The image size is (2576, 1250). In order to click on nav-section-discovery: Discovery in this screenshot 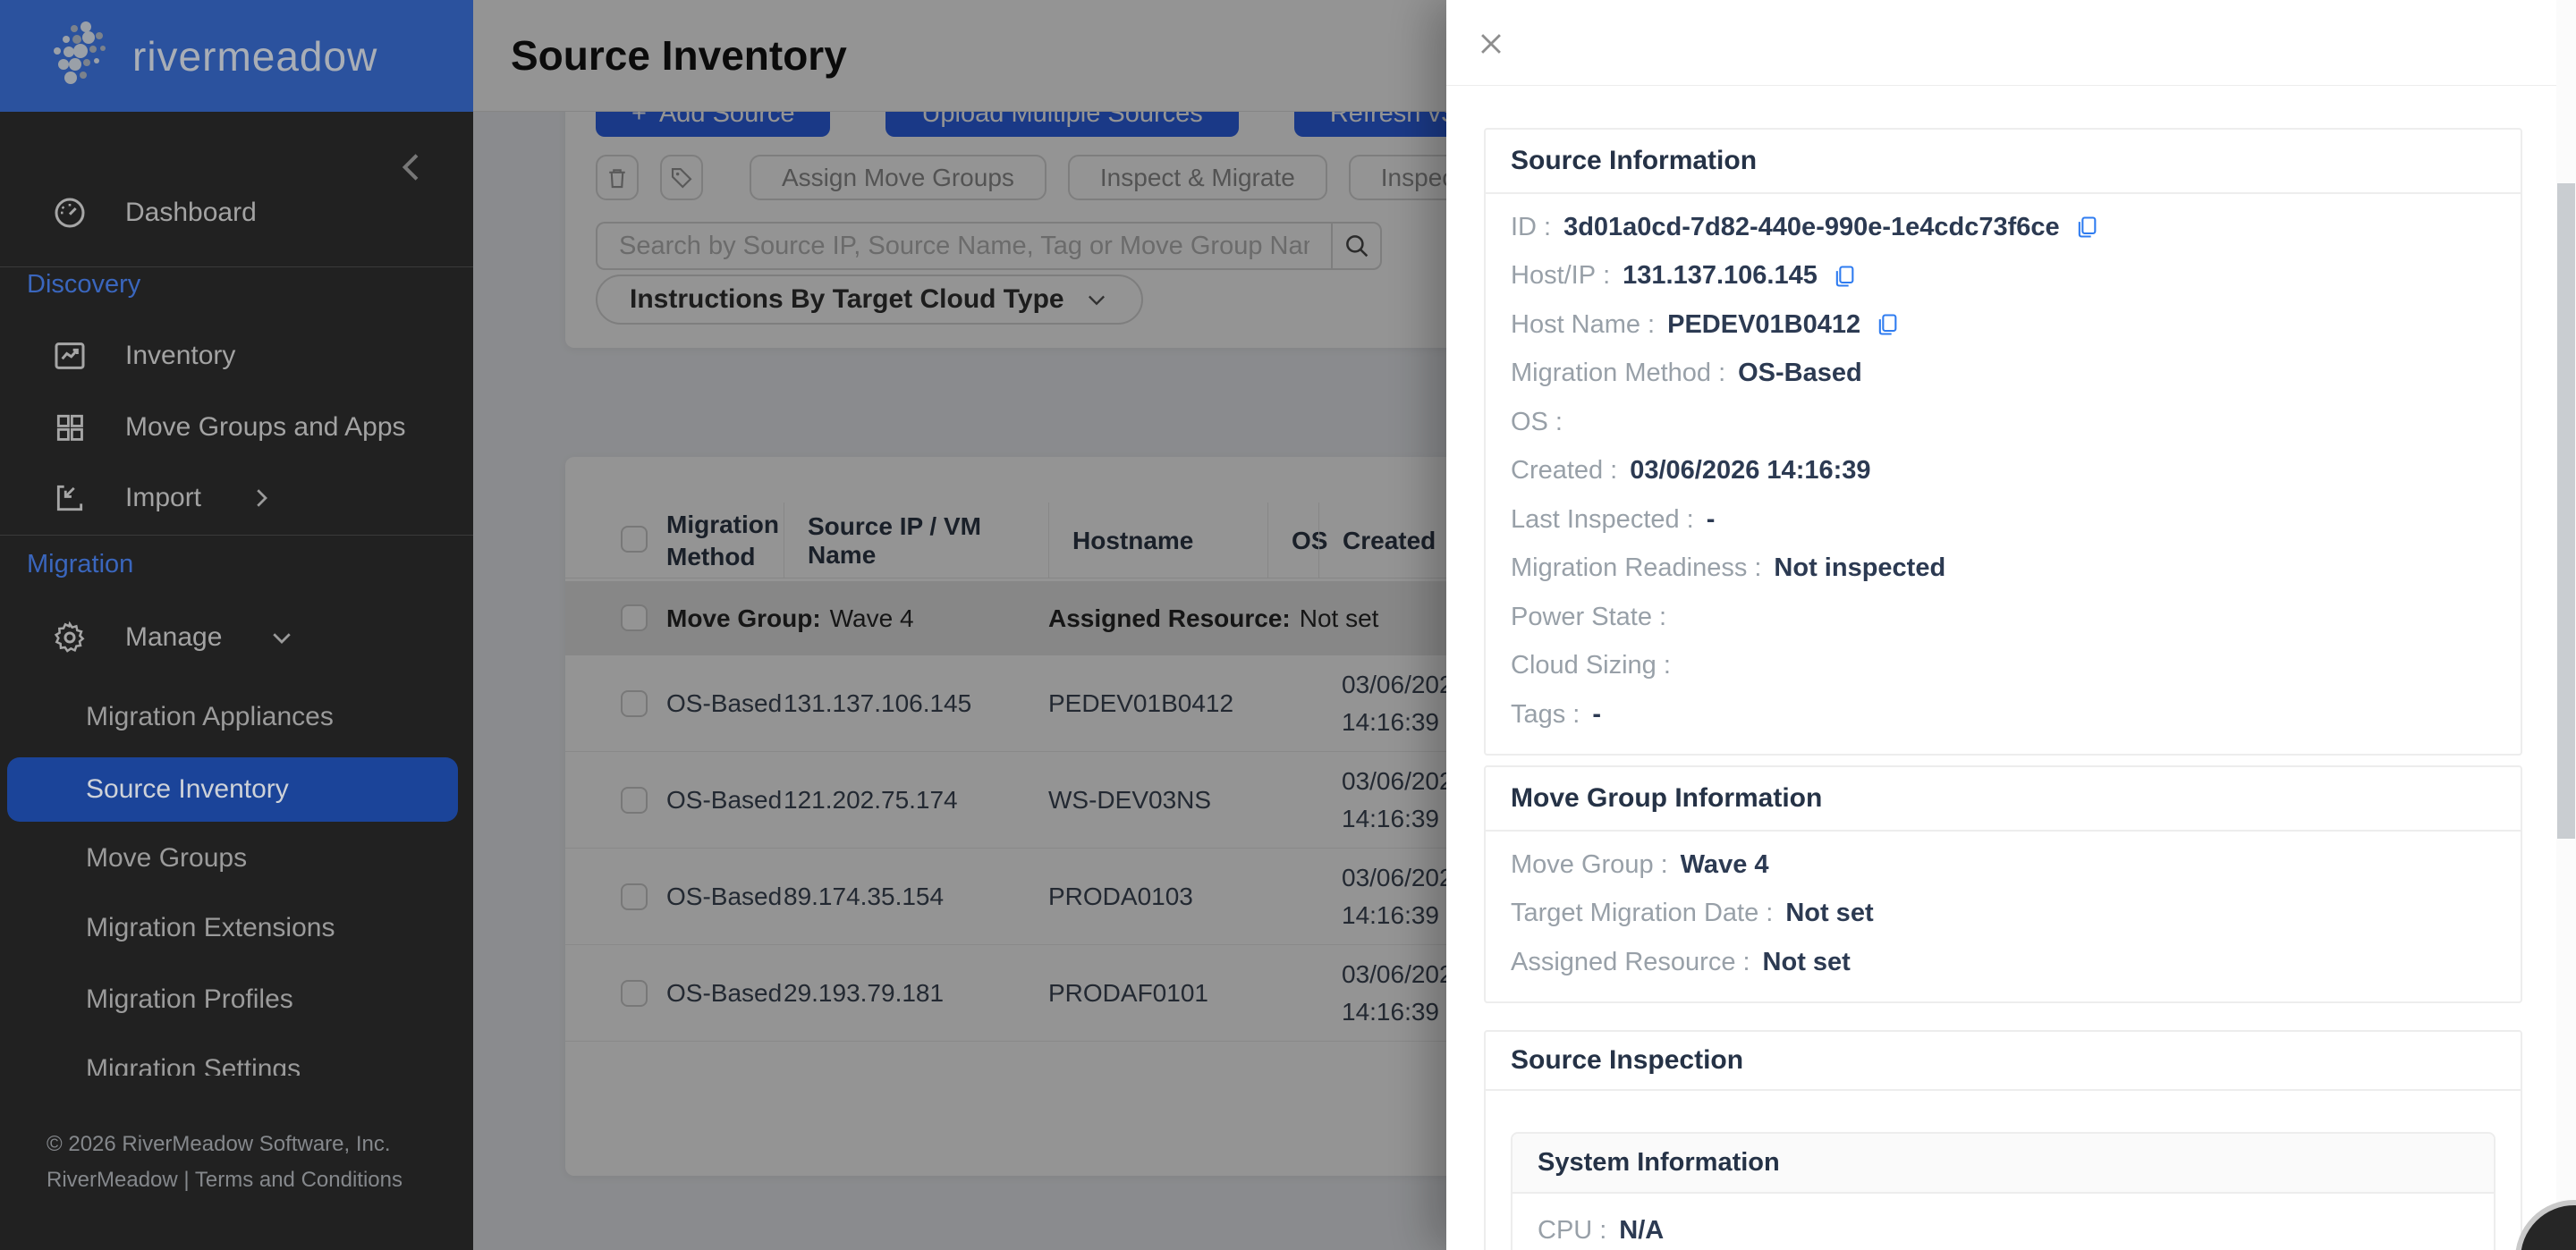, I will do `click(84, 284)`.